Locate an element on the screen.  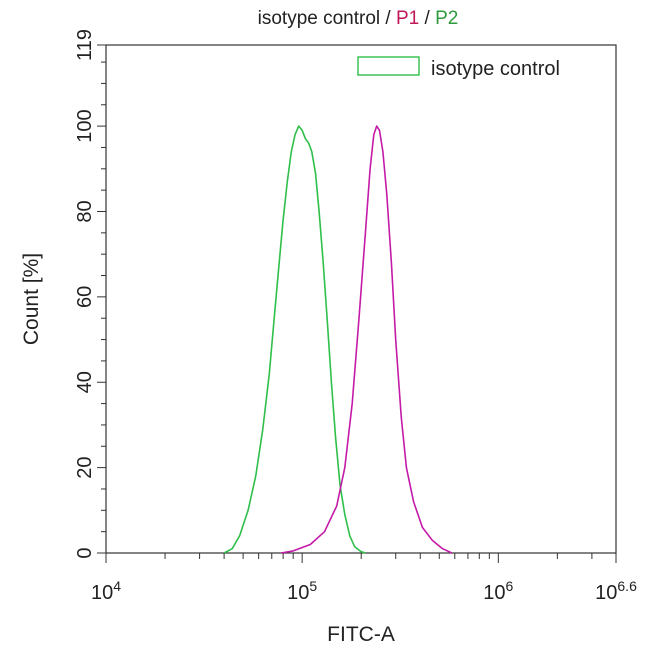
y-axis-label: Count [%] is located at coordinates (31, 299).